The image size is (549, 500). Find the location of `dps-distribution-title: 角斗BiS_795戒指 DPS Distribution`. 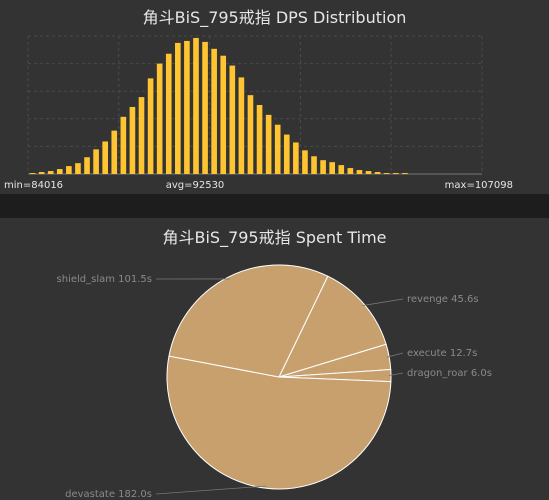

dps-distribution-title: 角斗BiS_795戒指 DPS Distribution is located at coordinates (274, 17).